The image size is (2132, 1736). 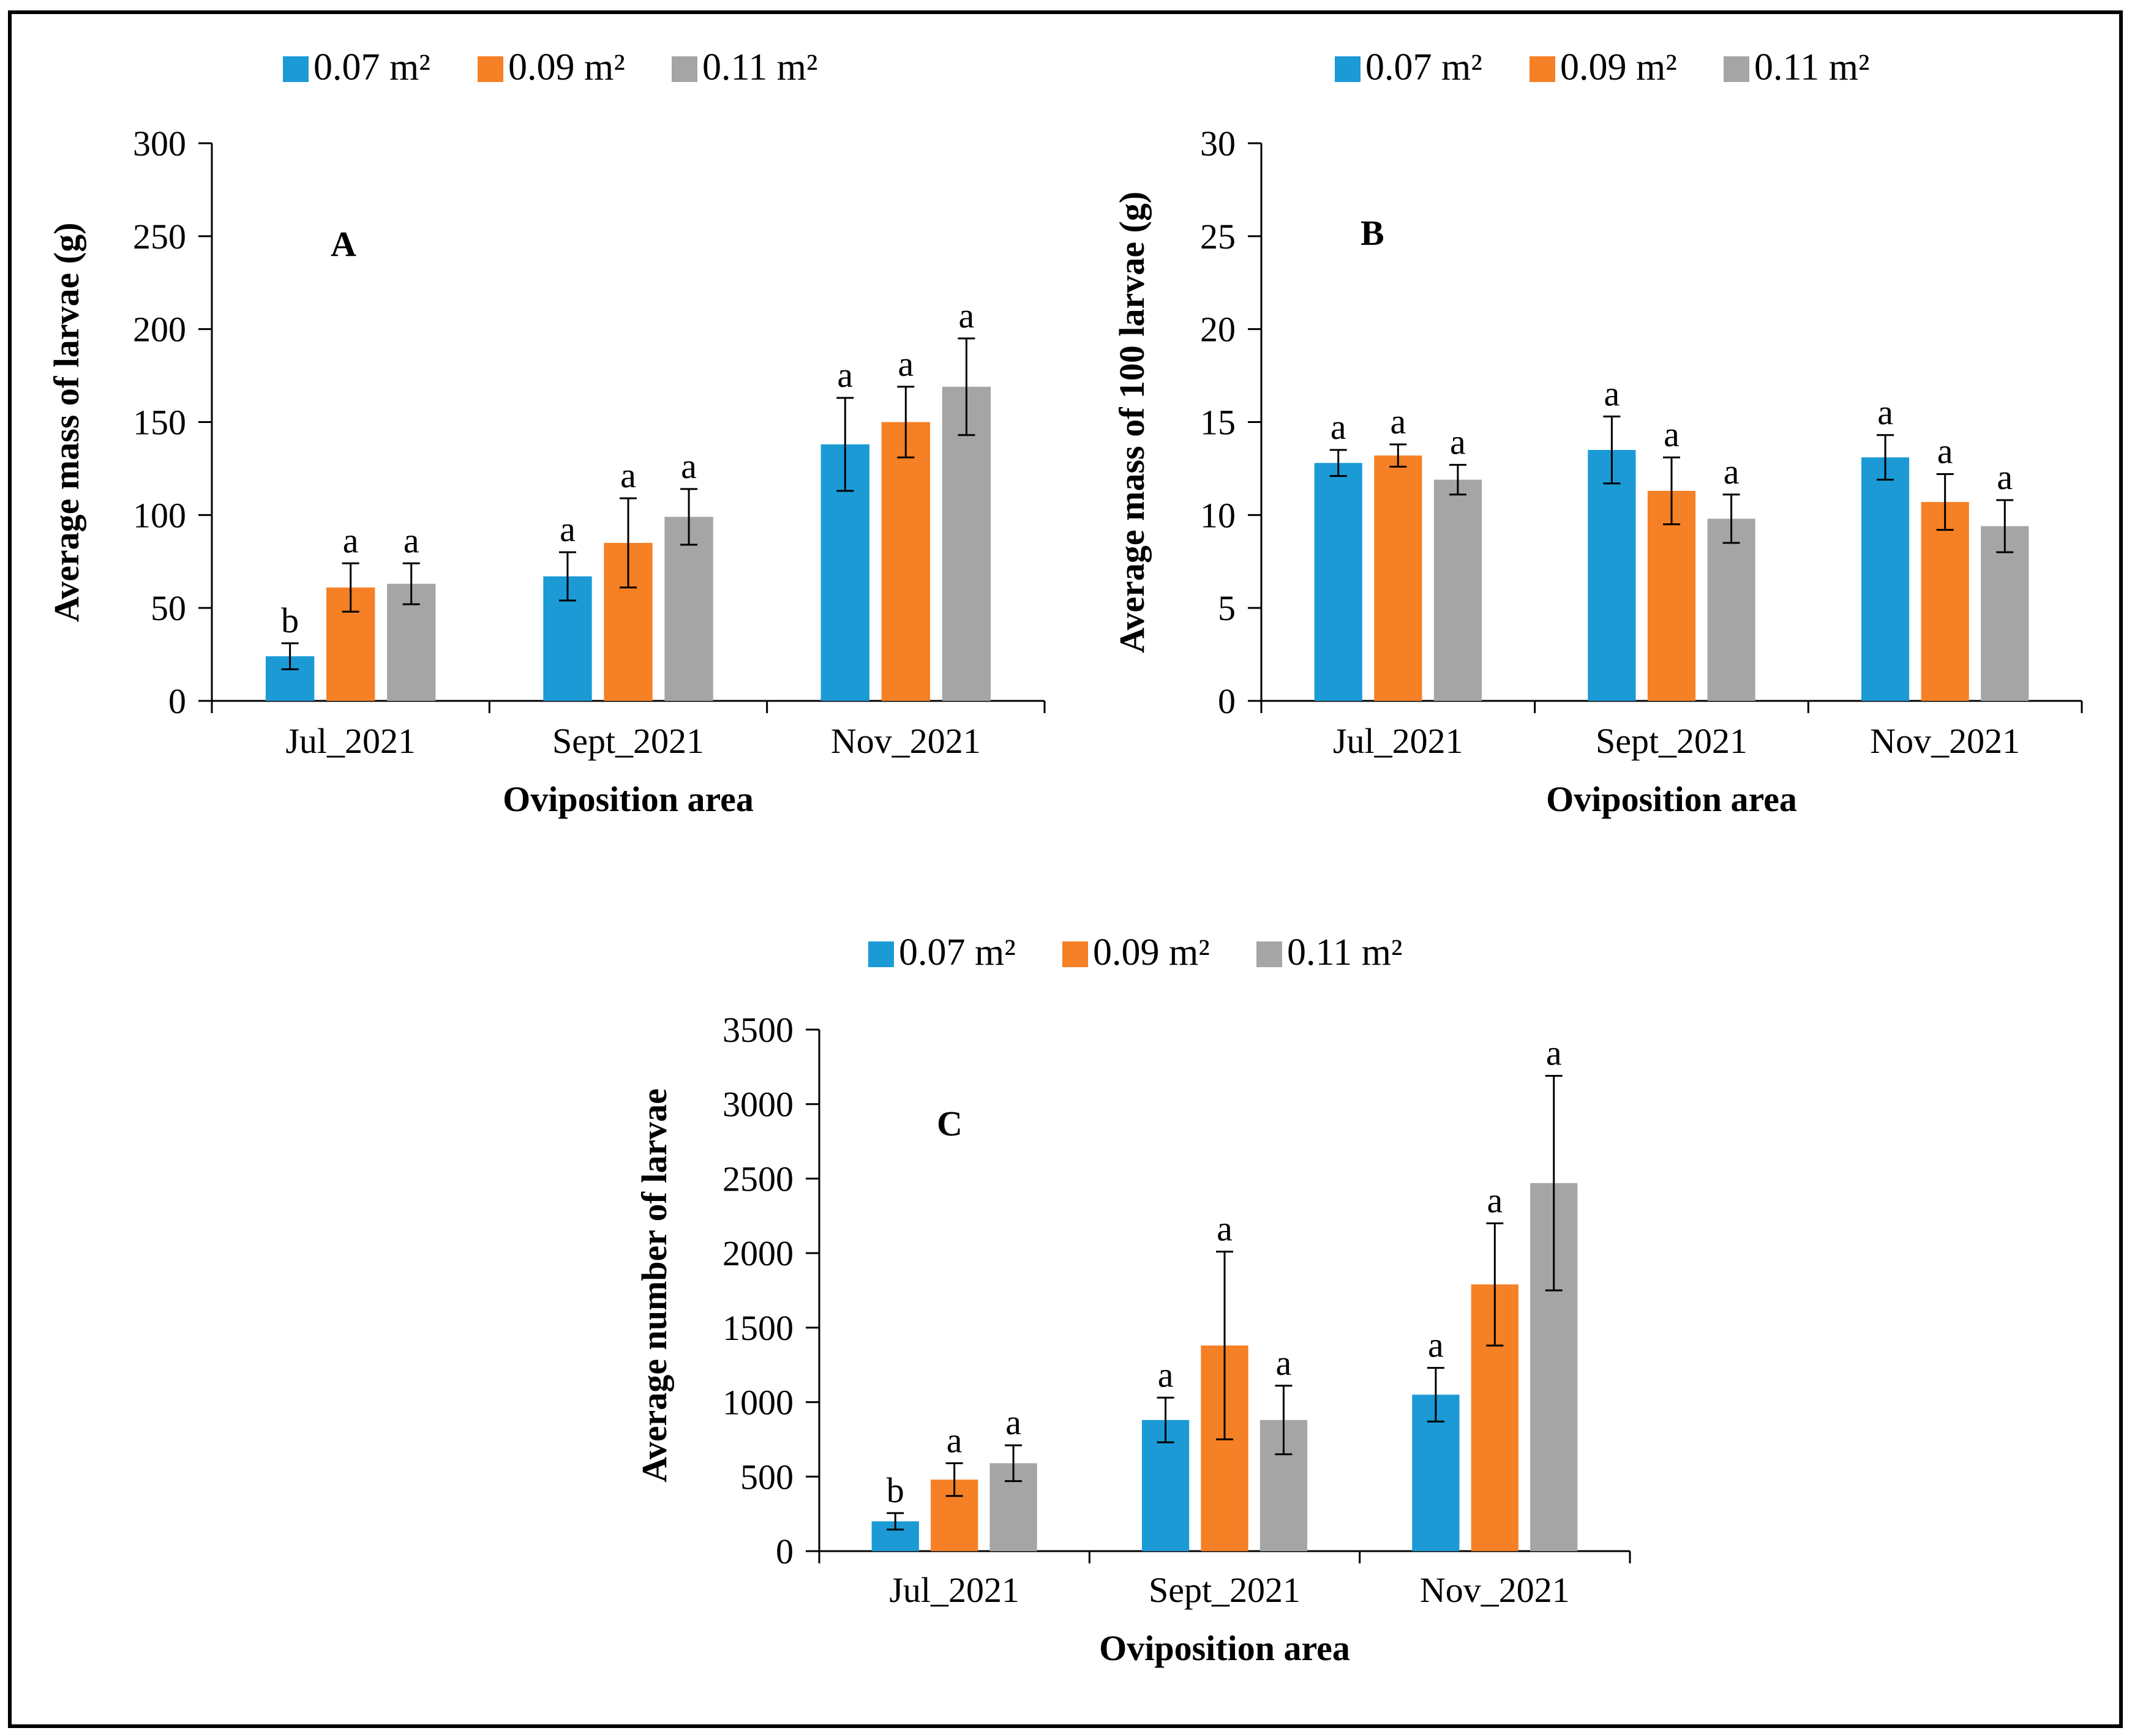 I want to click on y-tick-label: 200, so click(x=160, y=330).